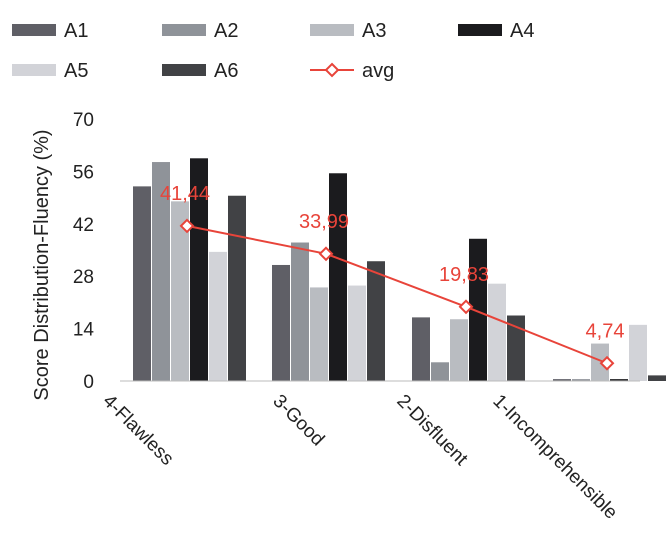  What do you see at coordinates (83, 225) in the screenshot?
I see `y-tick-label: 42` at bounding box center [83, 225].